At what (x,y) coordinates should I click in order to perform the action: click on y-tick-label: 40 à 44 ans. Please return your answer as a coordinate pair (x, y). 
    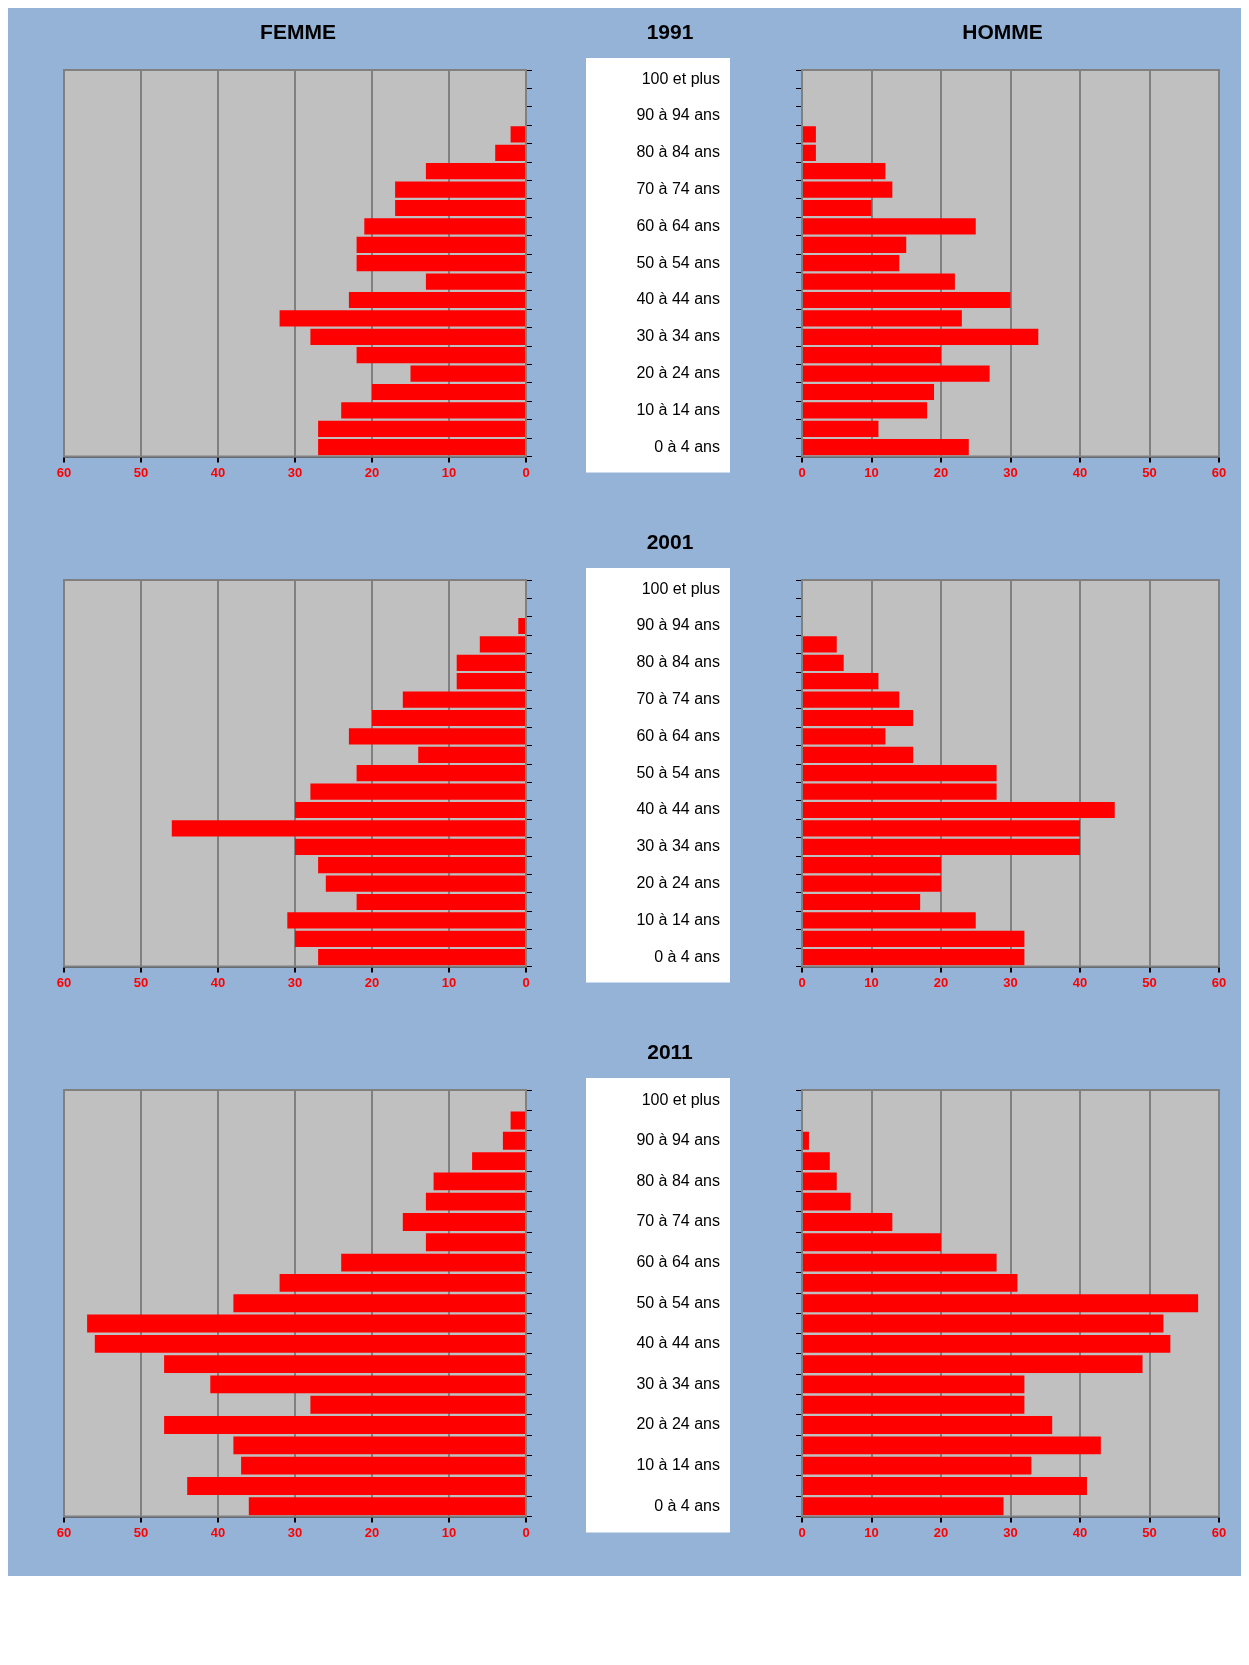
    Looking at the image, I should click on (678, 299).